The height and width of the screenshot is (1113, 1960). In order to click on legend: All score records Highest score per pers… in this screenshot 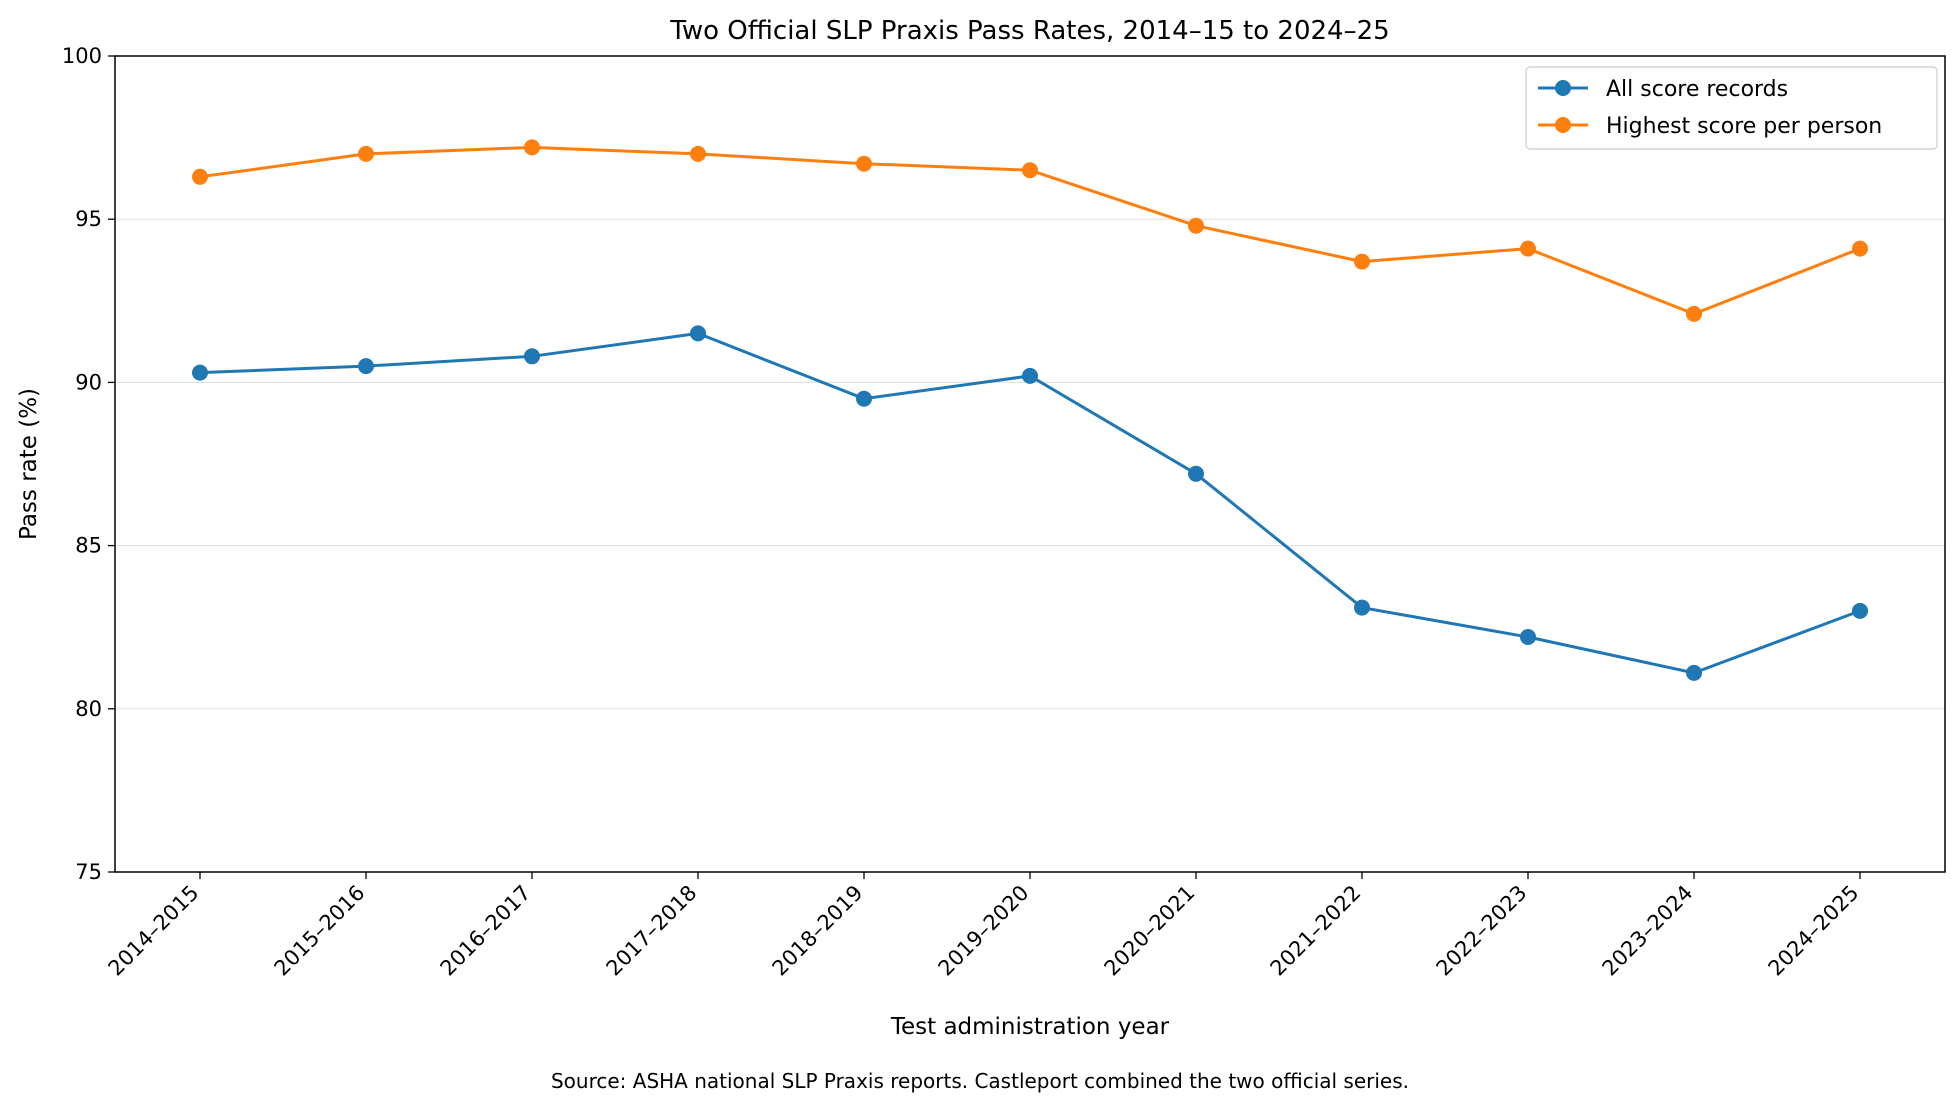, I will do `click(1731, 108)`.